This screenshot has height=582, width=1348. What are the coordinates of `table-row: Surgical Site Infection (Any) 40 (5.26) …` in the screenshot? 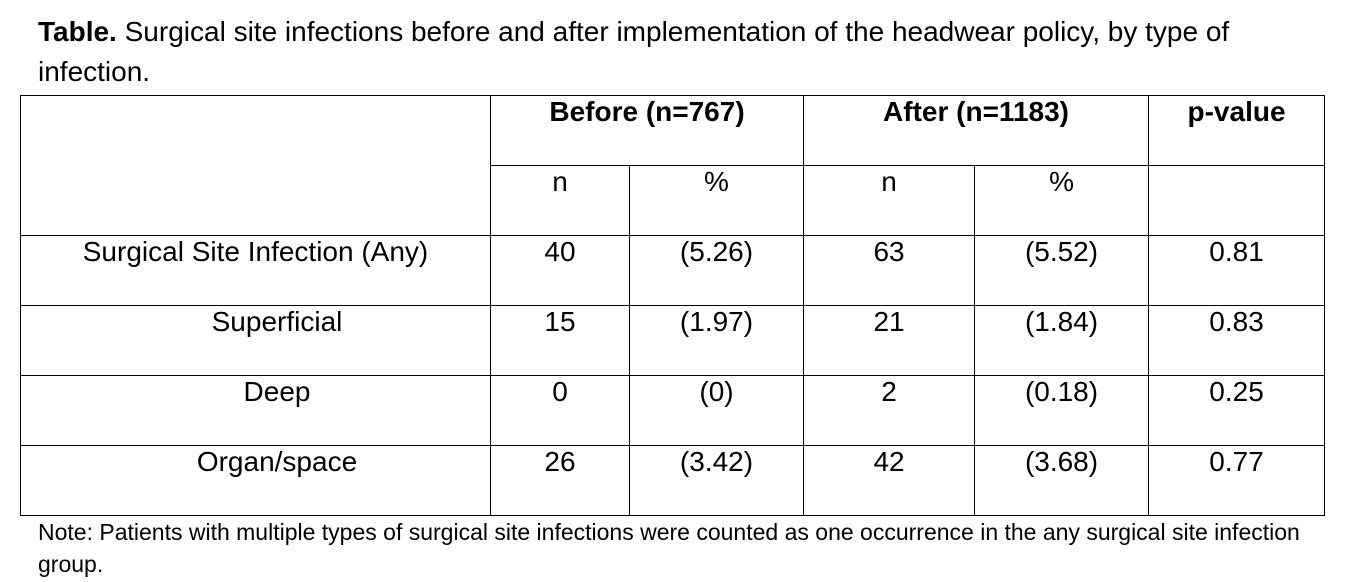 It's located at (673, 270).